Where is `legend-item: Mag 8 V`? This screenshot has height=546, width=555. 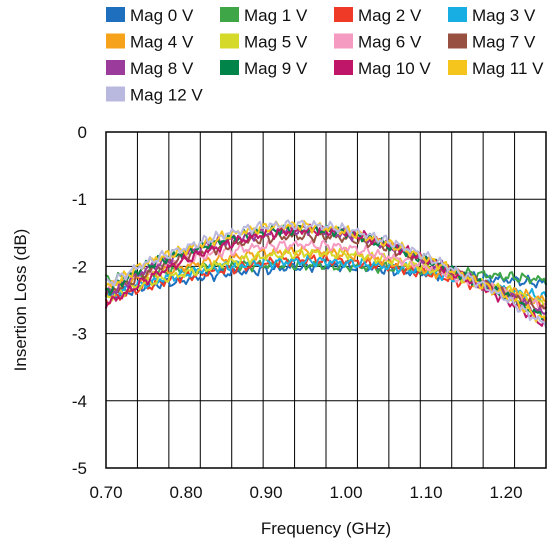 legend-item: Mag 8 V is located at coordinates (150, 68).